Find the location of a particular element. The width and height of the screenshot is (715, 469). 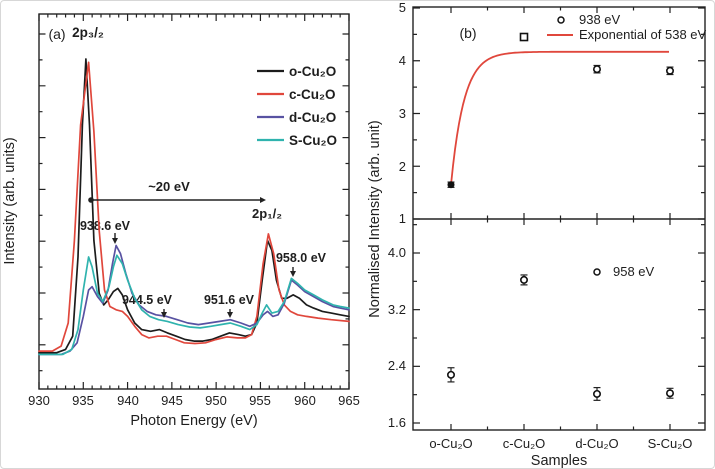

b-top-pt-0-marker is located at coordinates (451, 185).